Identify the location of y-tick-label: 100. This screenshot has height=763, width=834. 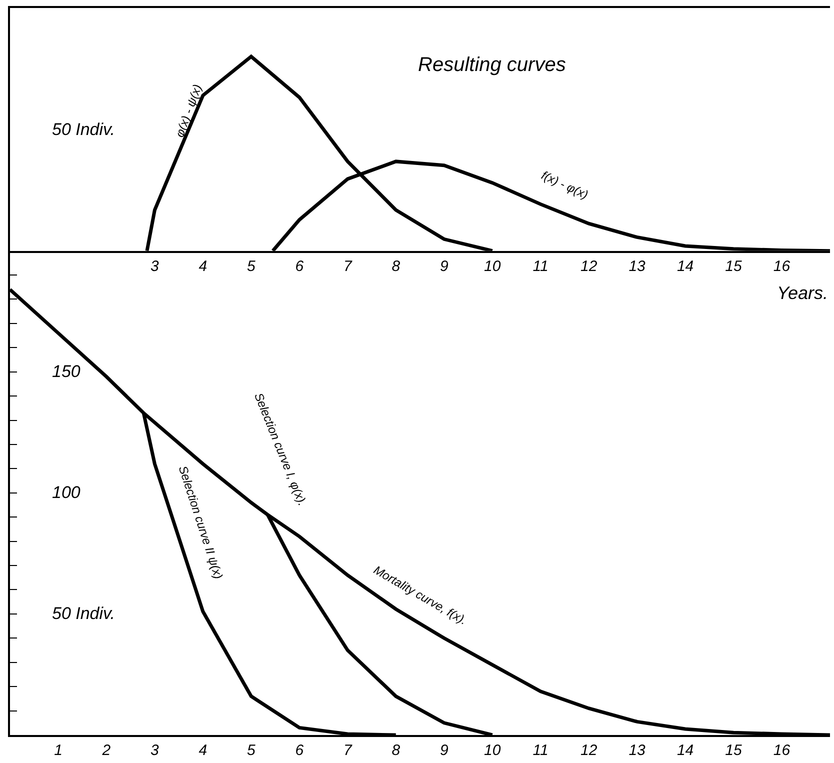
(66, 492).